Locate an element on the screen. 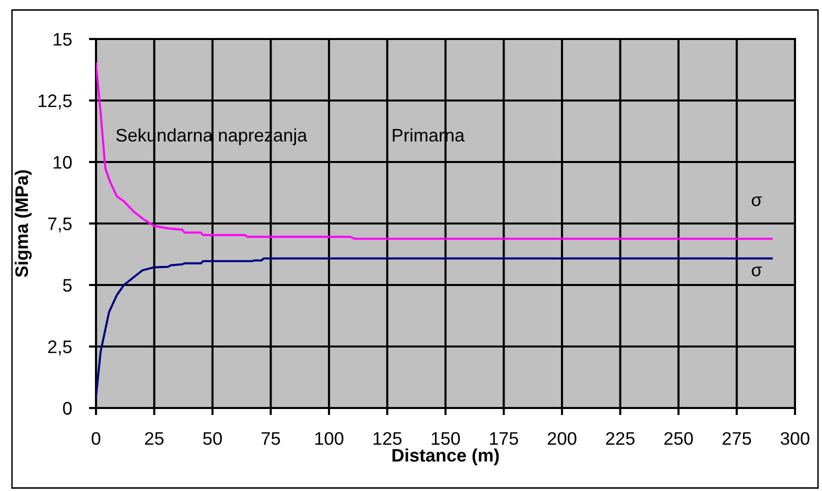 The height and width of the screenshot is (491, 822). x-tick-label: 225 is located at coordinates (620, 438).